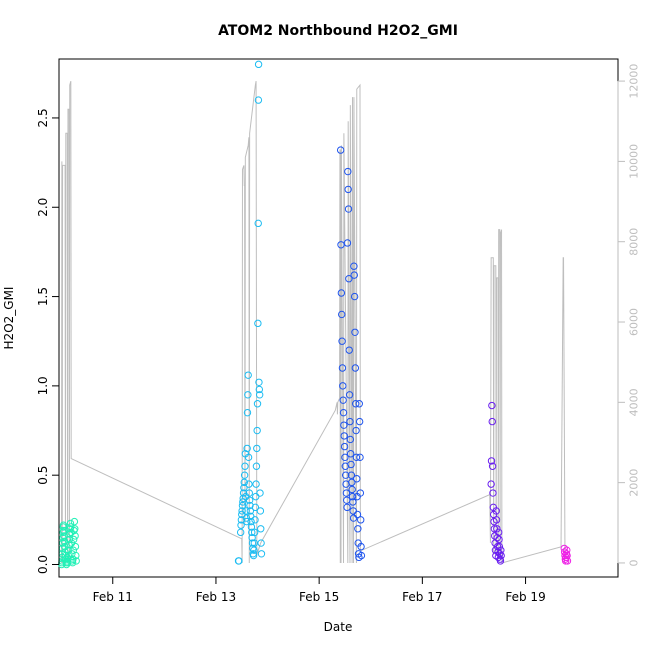 The image size is (650, 650). What do you see at coordinates (634, 562) in the screenshot?
I see `y2-tick-label: 0` at bounding box center [634, 562].